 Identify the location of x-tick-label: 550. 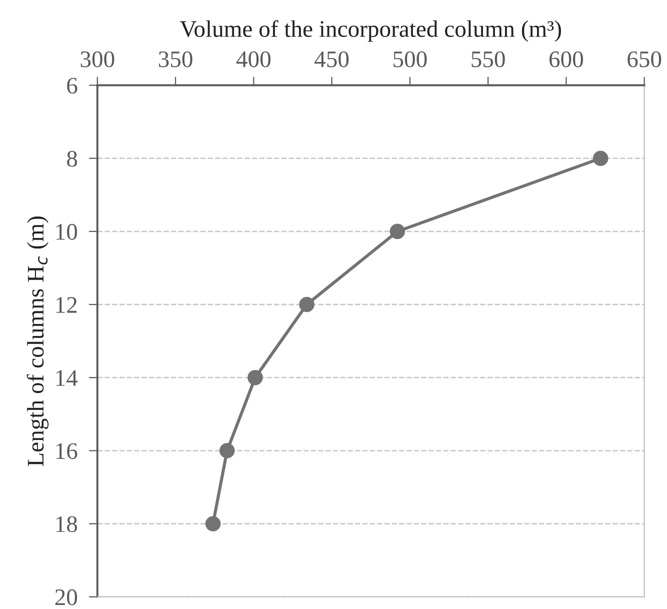
(488, 59).